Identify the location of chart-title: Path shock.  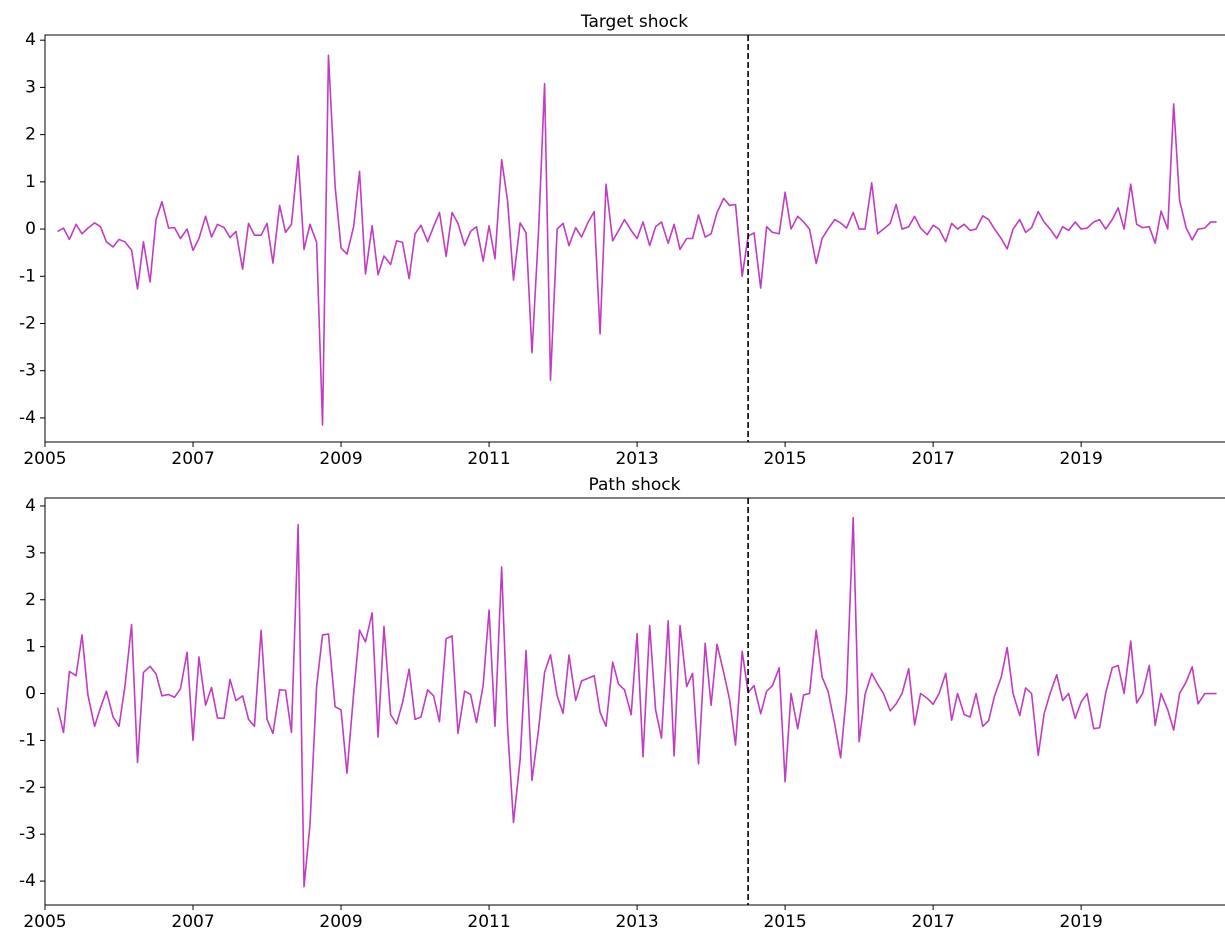
(635, 485).